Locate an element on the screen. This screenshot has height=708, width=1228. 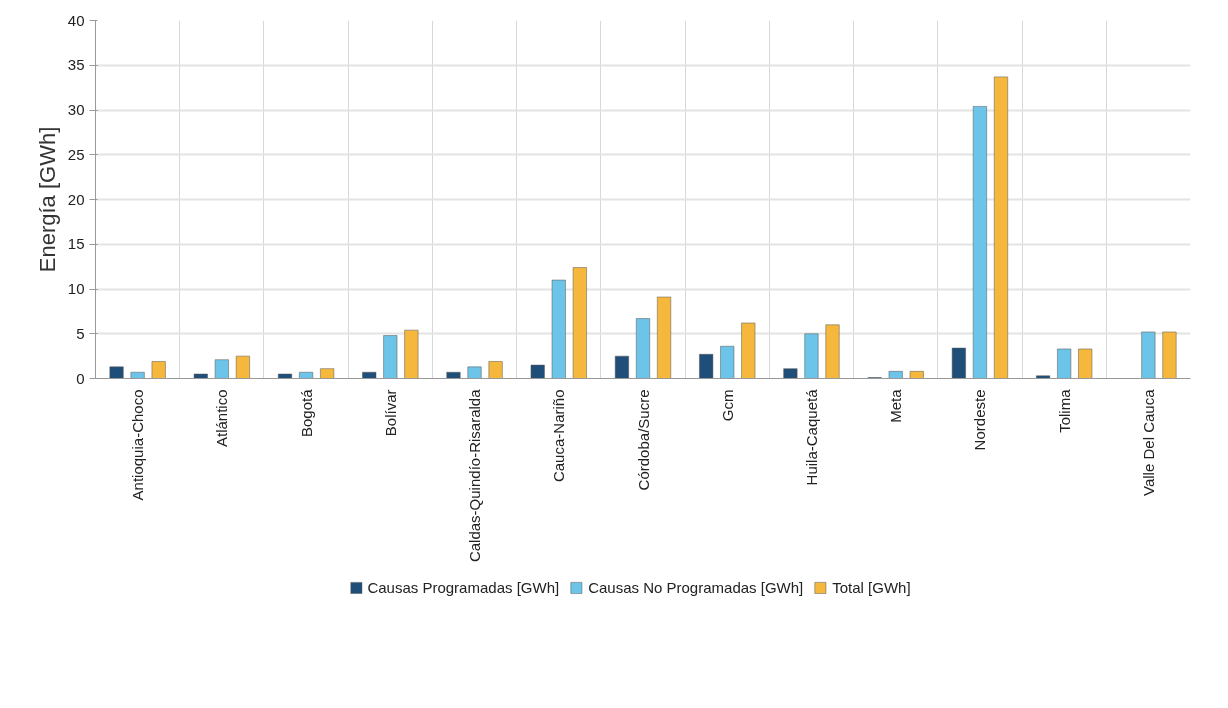
y-tick-label: 30 is located at coordinates (76, 109).